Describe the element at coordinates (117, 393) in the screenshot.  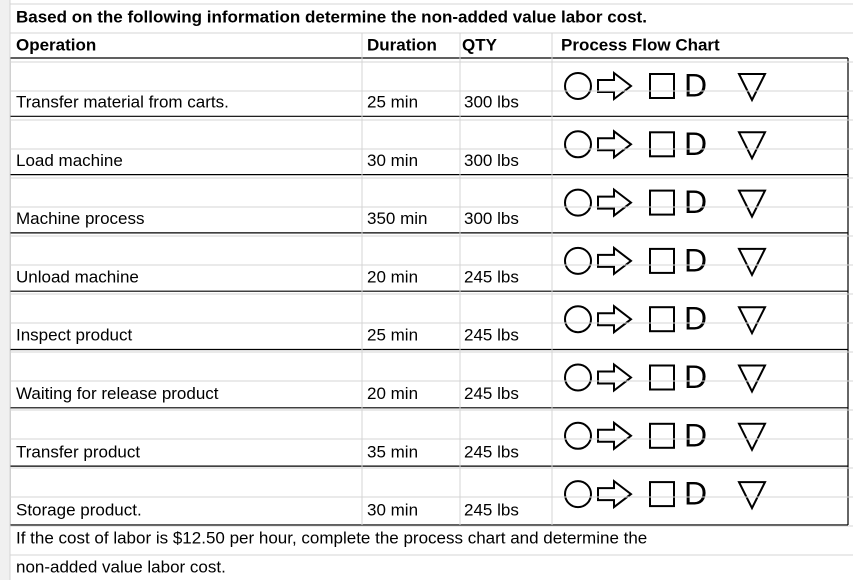
I see `operation: Waiting for release product` at that location.